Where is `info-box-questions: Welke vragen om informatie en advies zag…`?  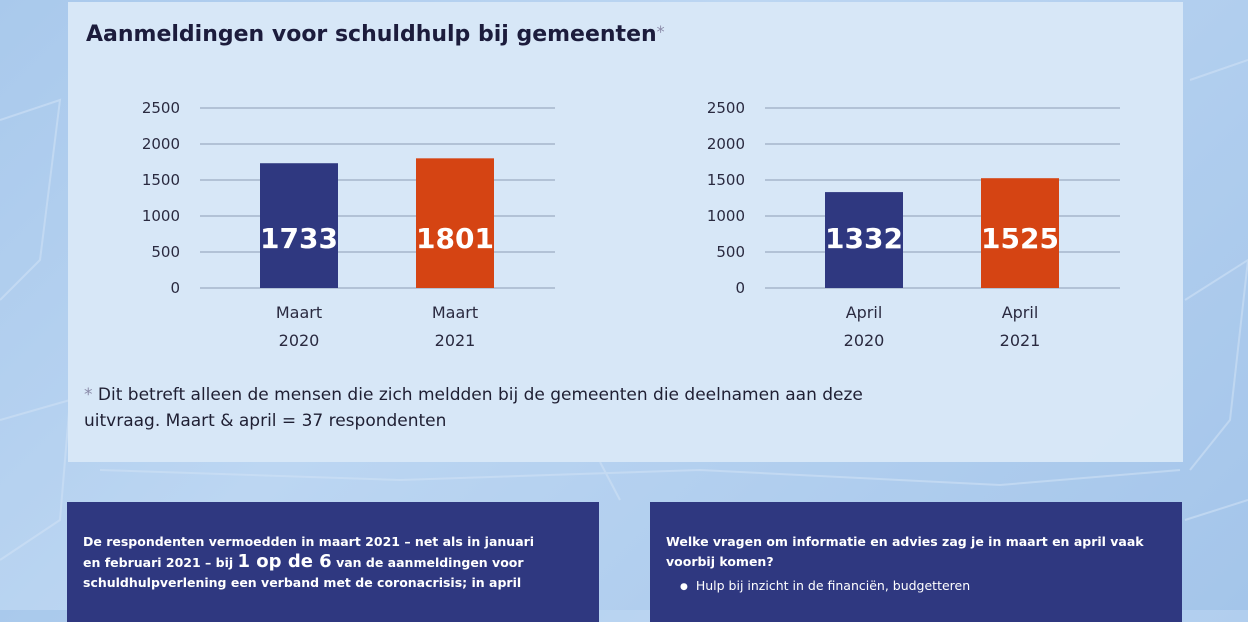 info-box-questions: Welke vragen om informatie en advies zag… is located at coordinates (916, 562).